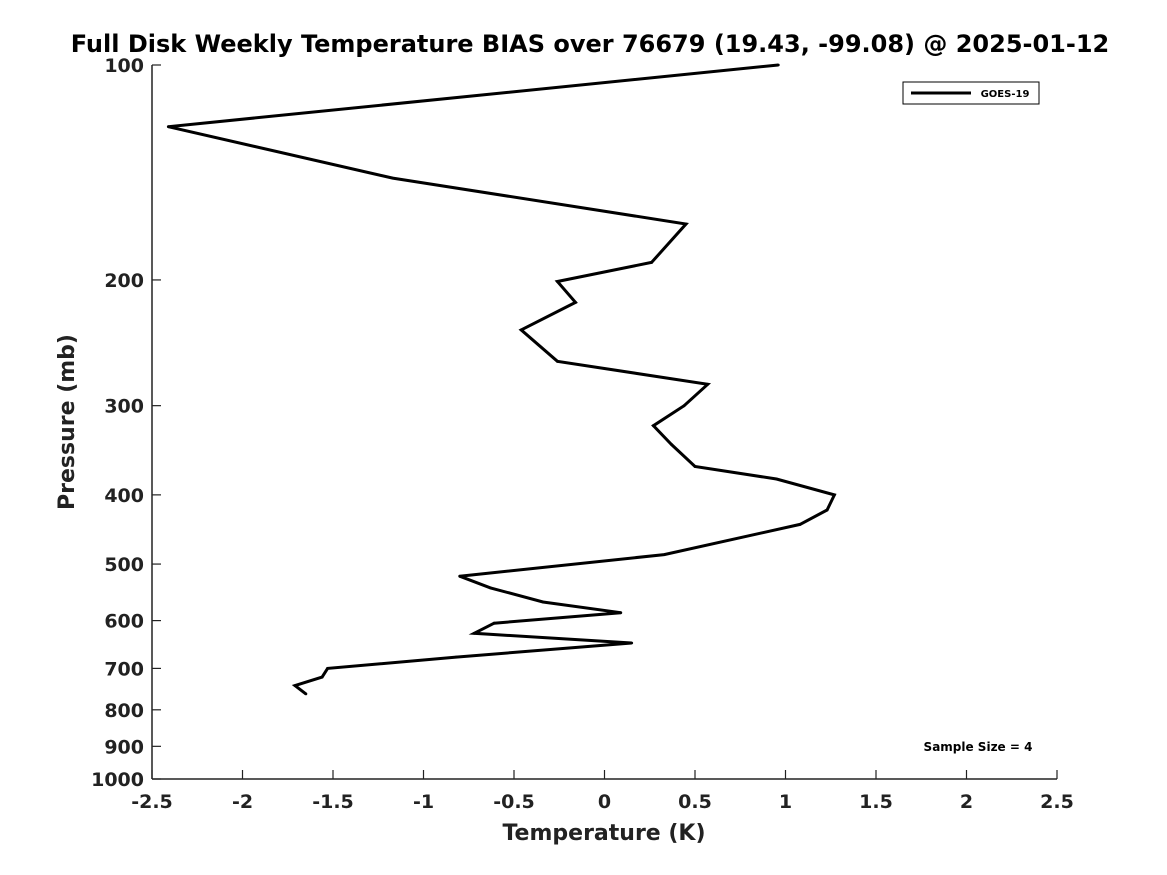 This screenshot has width=1167, height=875. What do you see at coordinates (971, 93) in the screenshot?
I see `legend: GOES-19` at bounding box center [971, 93].